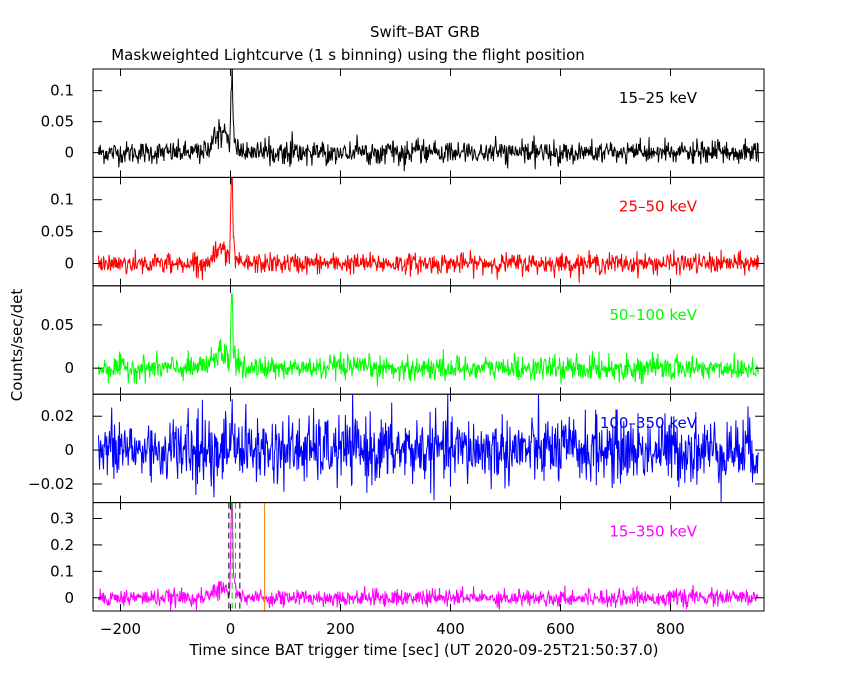  I want to click on y-axis-label: Counts/sec/det, so click(17, 345).